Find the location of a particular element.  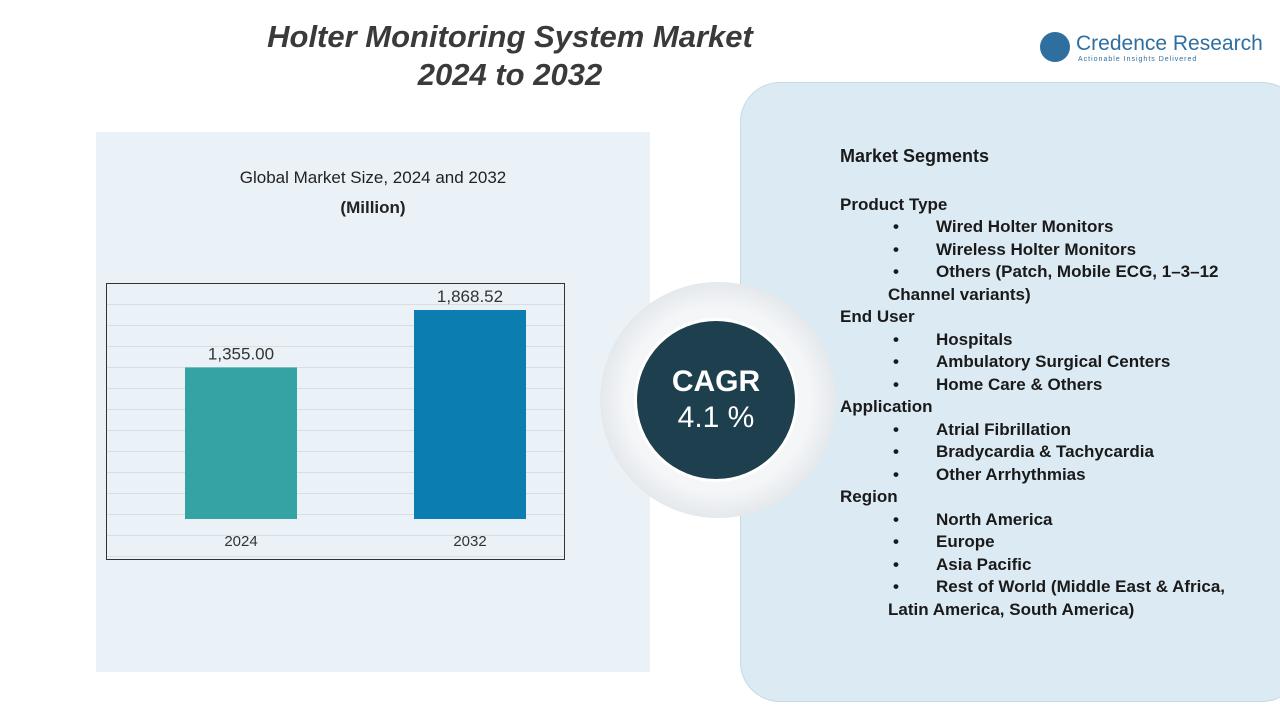

segment-item: • Wireless Holter Monitors is located at coordinates (1074, 250).